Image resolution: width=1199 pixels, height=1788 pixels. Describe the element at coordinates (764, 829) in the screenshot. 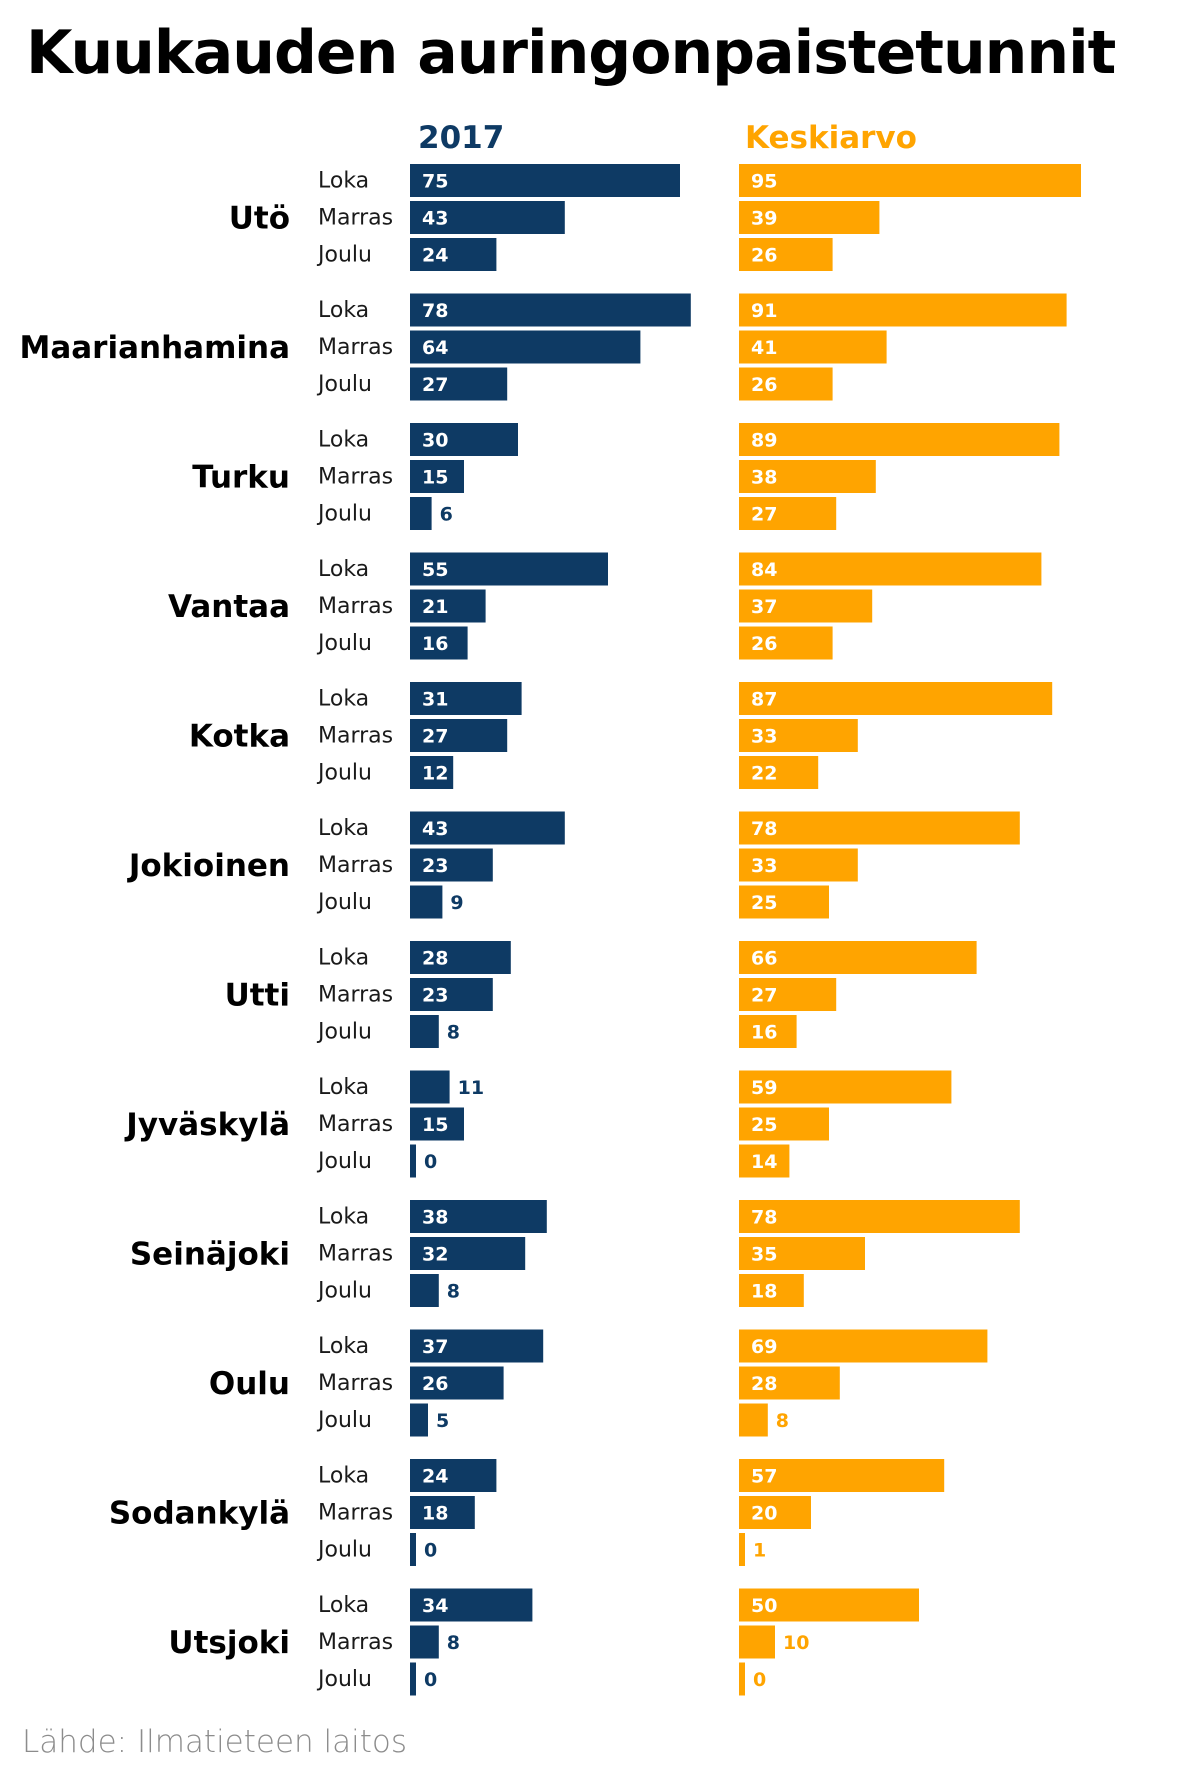

I see `data-label: 78` at that location.